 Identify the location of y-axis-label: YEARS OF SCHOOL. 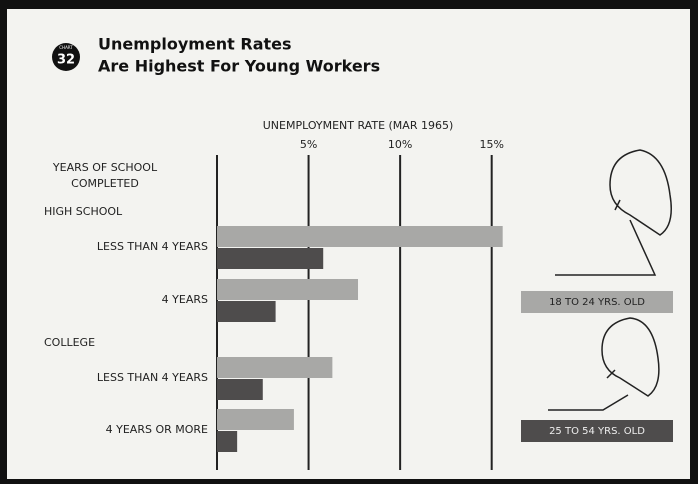
(105, 167).